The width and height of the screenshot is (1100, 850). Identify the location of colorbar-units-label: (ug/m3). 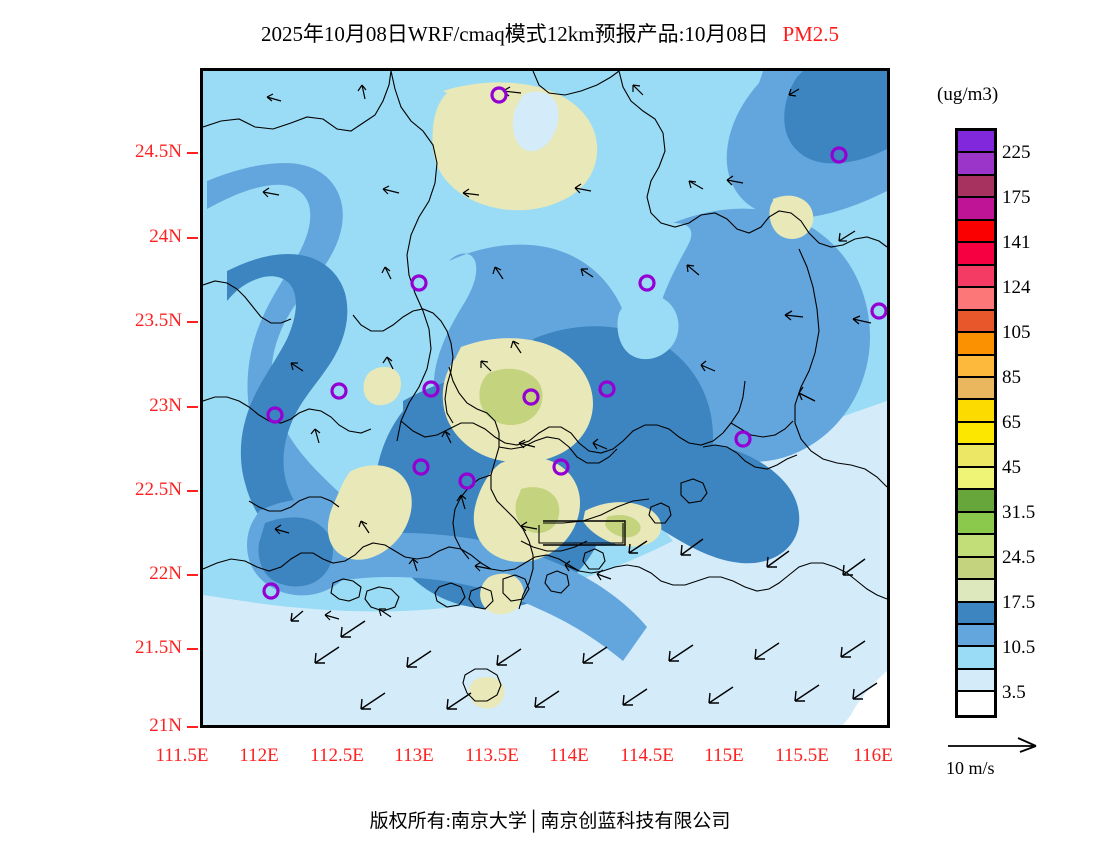
(968, 94).